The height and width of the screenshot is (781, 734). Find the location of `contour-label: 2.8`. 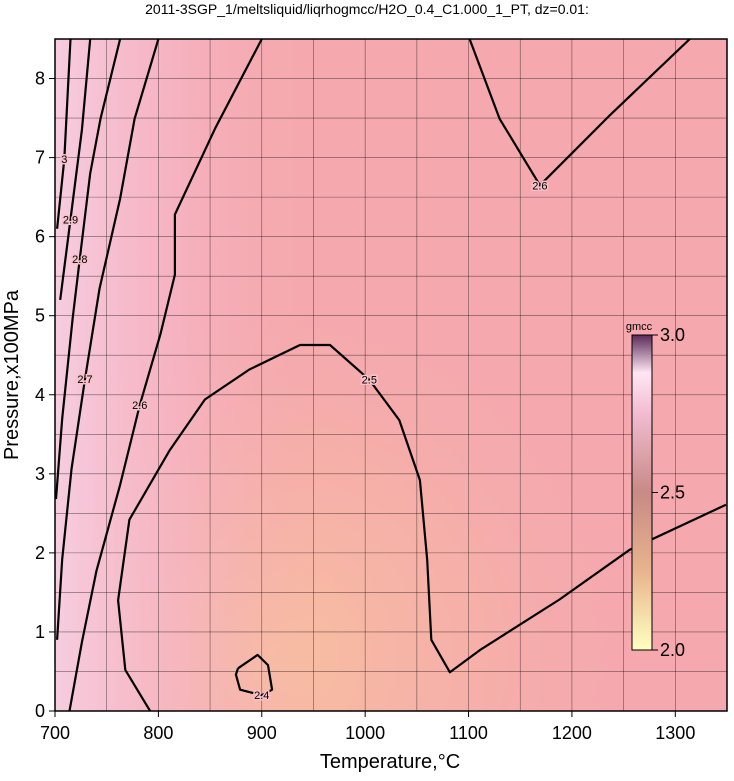

contour-label: 2.8 is located at coordinates (79, 260).